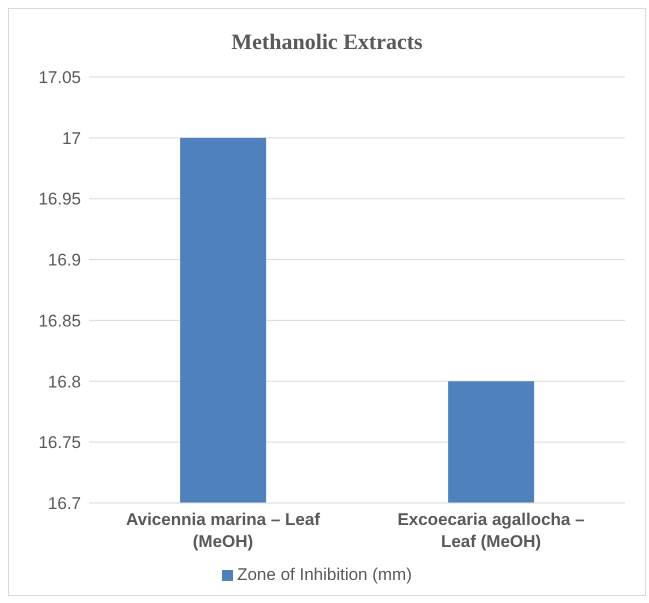 This screenshot has height=603, width=649. Describe the element at coordinates (64, 260) in the screenshot. I see `y-tick-label: 16.9` at that location.